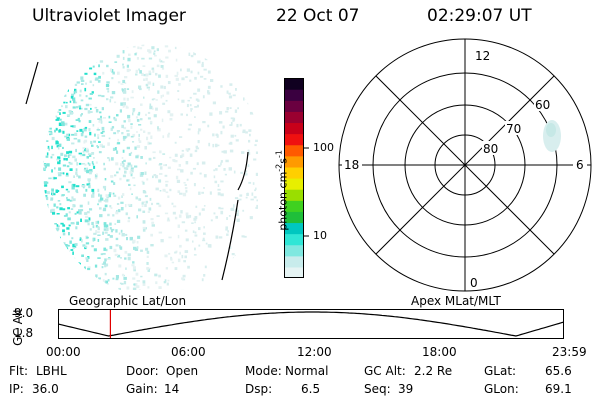 This screenshot has height=400, width=600. Describe the element at coordinates (32, 83) in the screenshot. I see `limb-arc-upper-left` at that location.